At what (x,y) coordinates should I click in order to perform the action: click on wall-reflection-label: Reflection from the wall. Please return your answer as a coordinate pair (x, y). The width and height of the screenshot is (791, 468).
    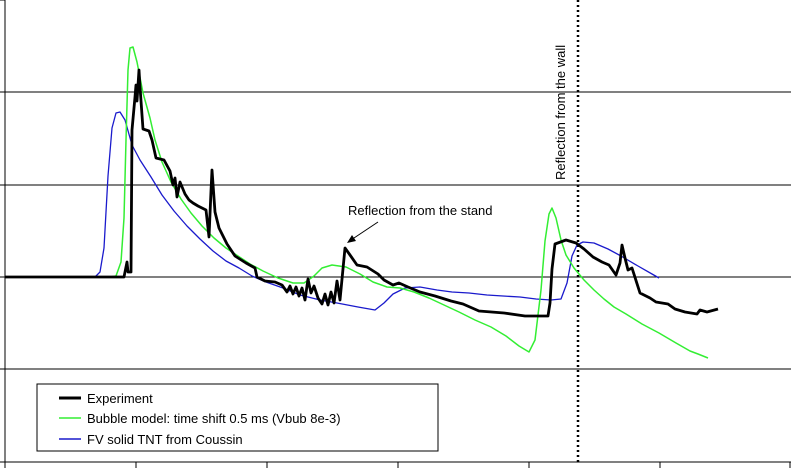
    Looking at the image, I should click on (560, 112).